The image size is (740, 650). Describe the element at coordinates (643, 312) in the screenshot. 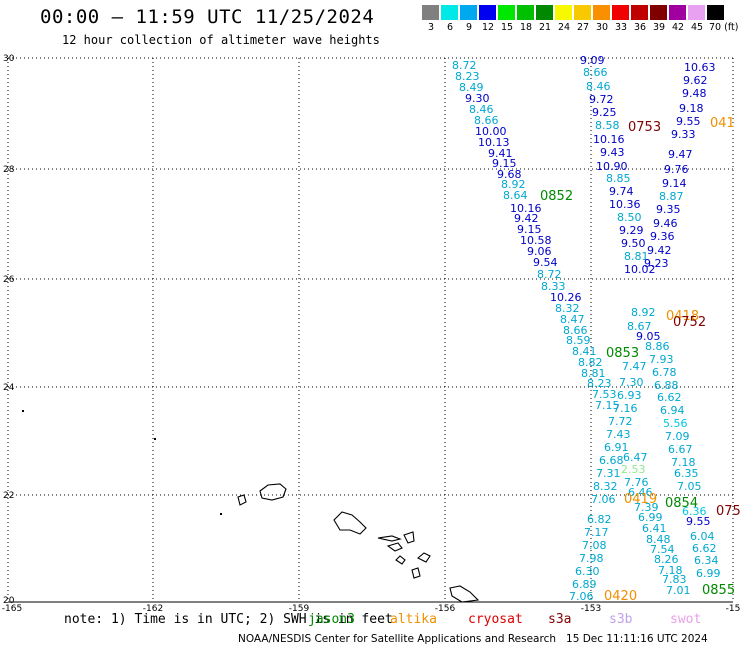

I see `wave-height-reading: 8.92` at that location.